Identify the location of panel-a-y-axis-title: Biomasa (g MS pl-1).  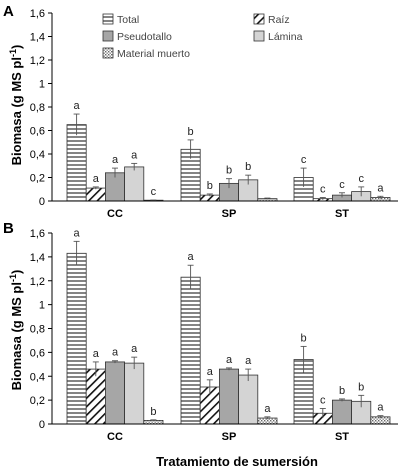
(16, 105).